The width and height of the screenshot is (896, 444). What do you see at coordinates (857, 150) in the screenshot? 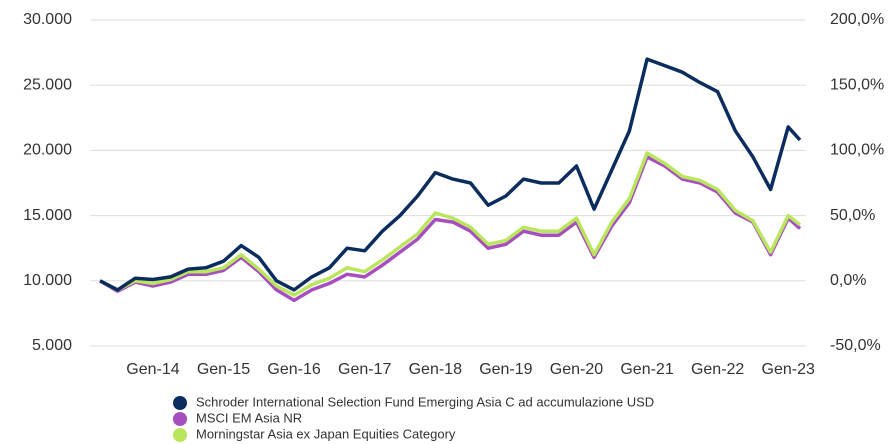
I see `y2-tick-label: 100,0%` at bounding box center [857, 150].